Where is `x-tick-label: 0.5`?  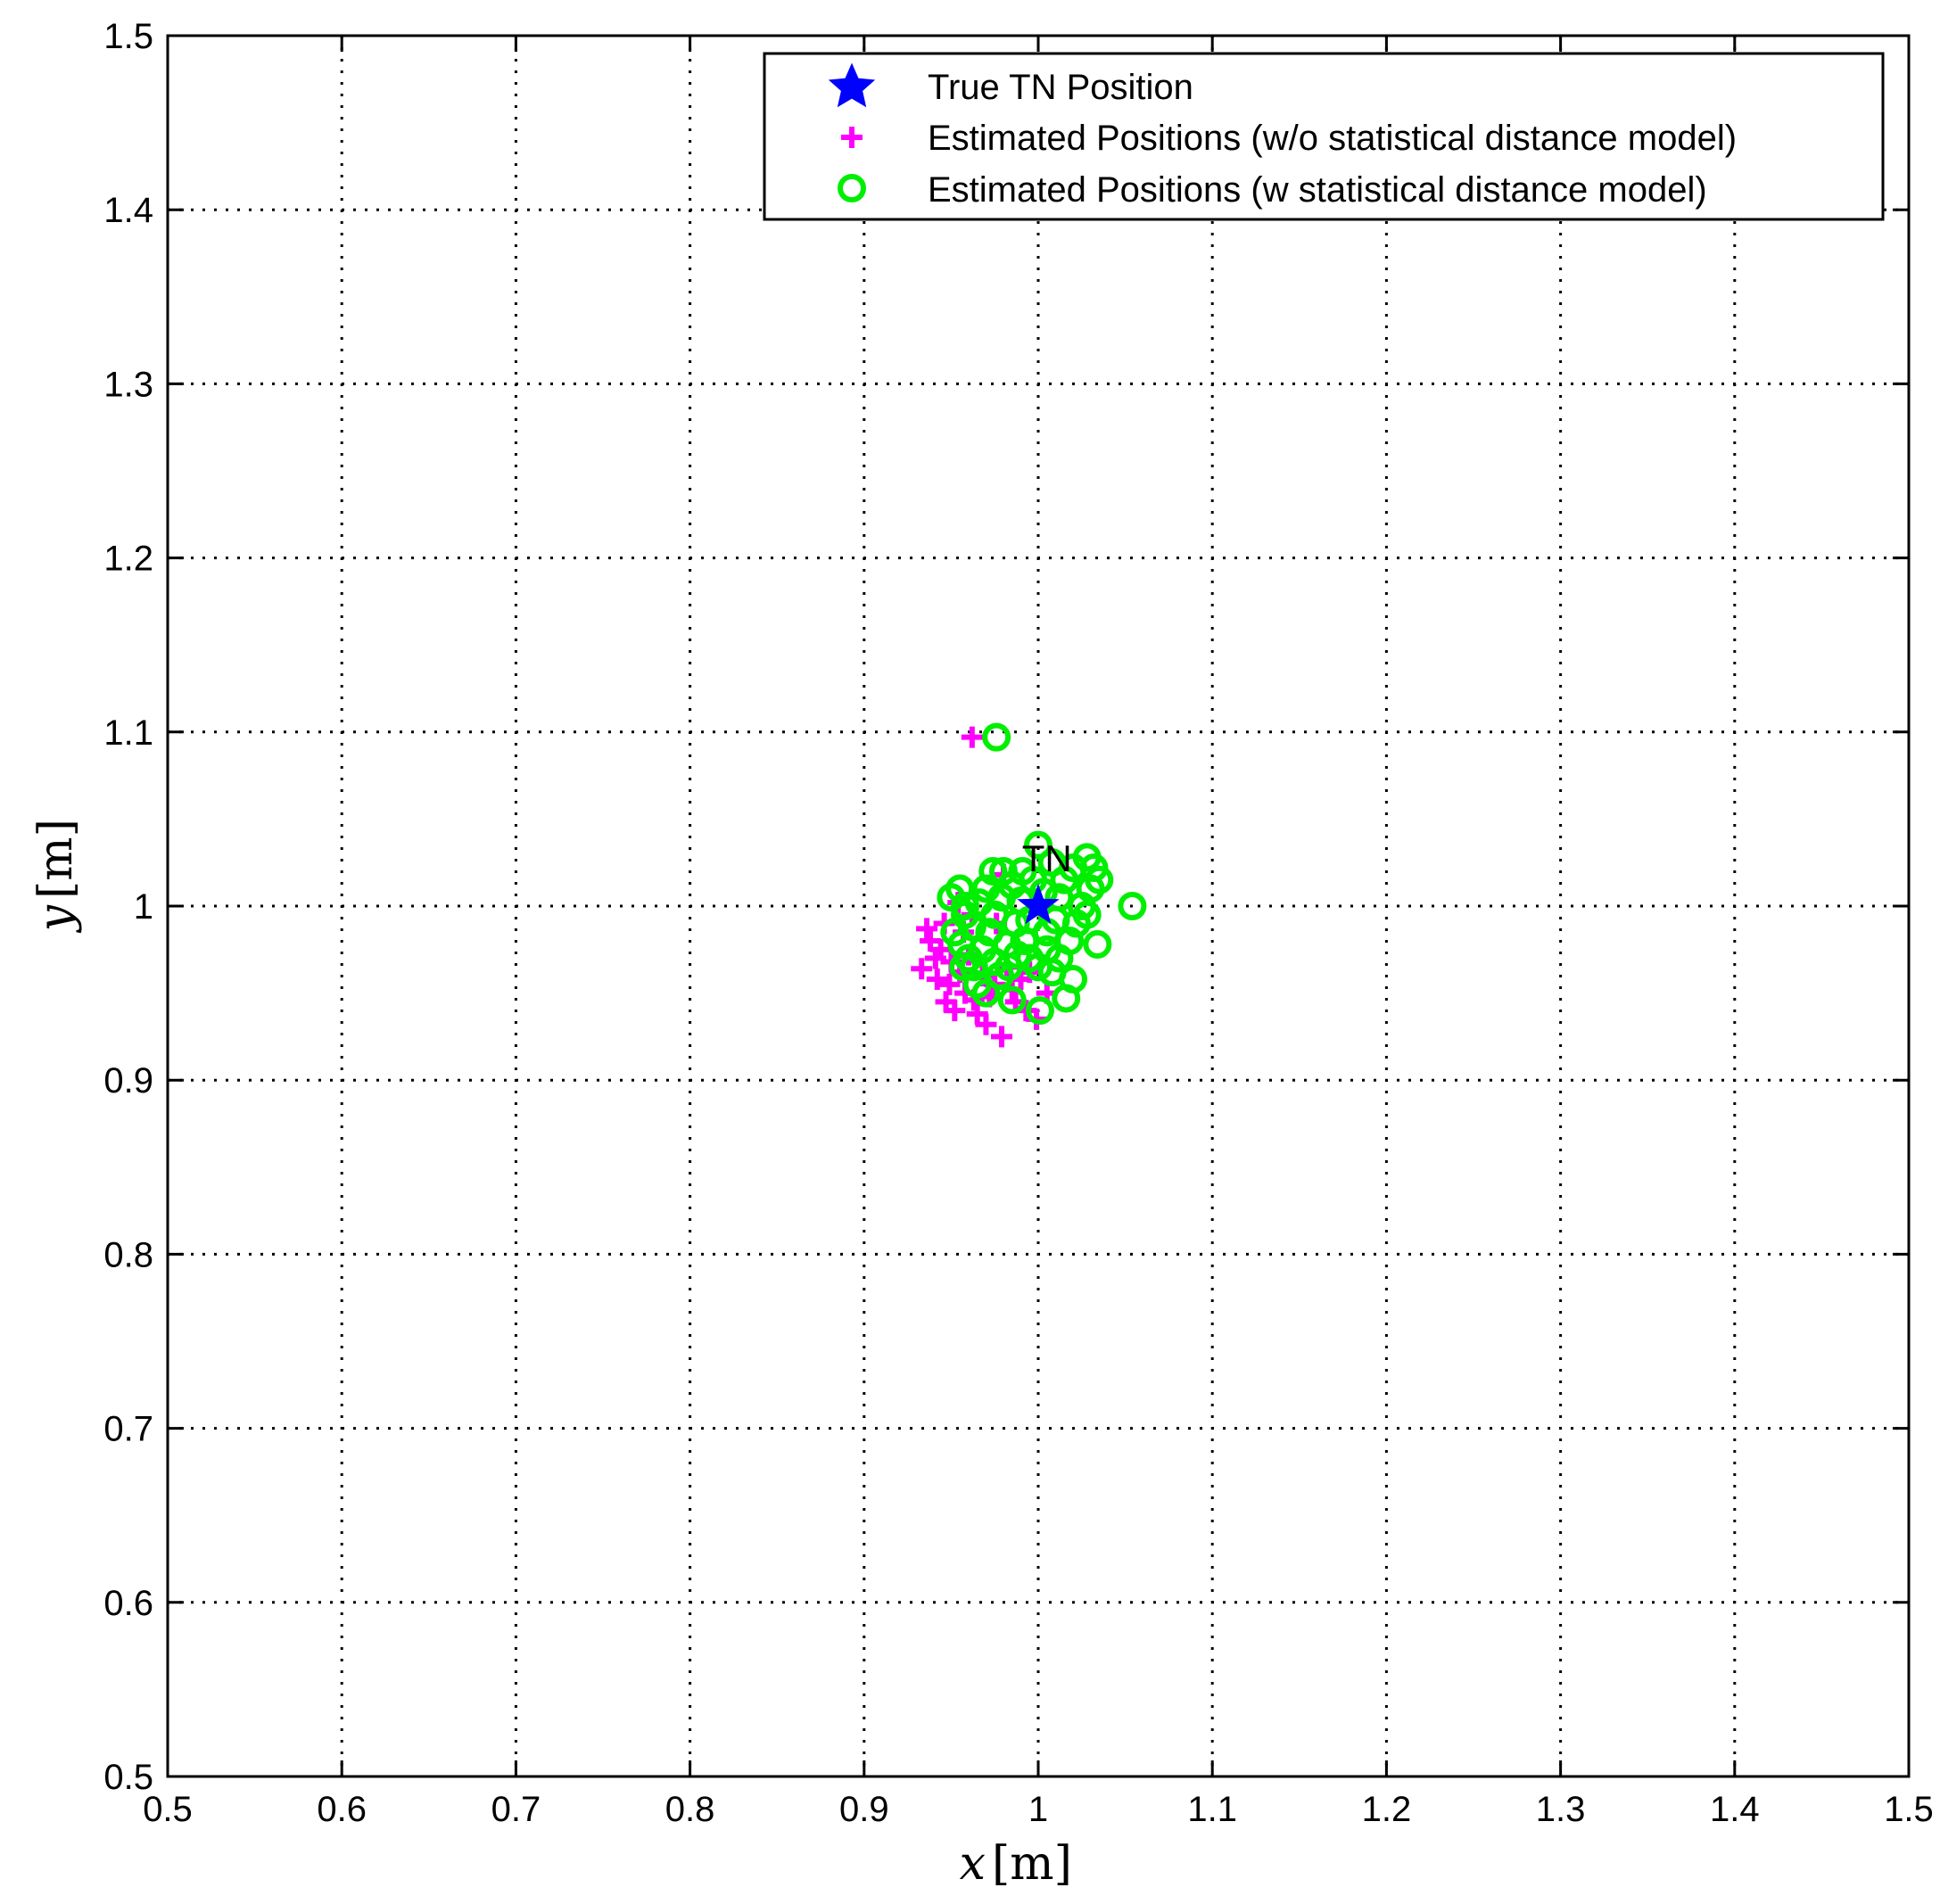
x-tick-label: 0.5 is located at coordinates (168, 1809).